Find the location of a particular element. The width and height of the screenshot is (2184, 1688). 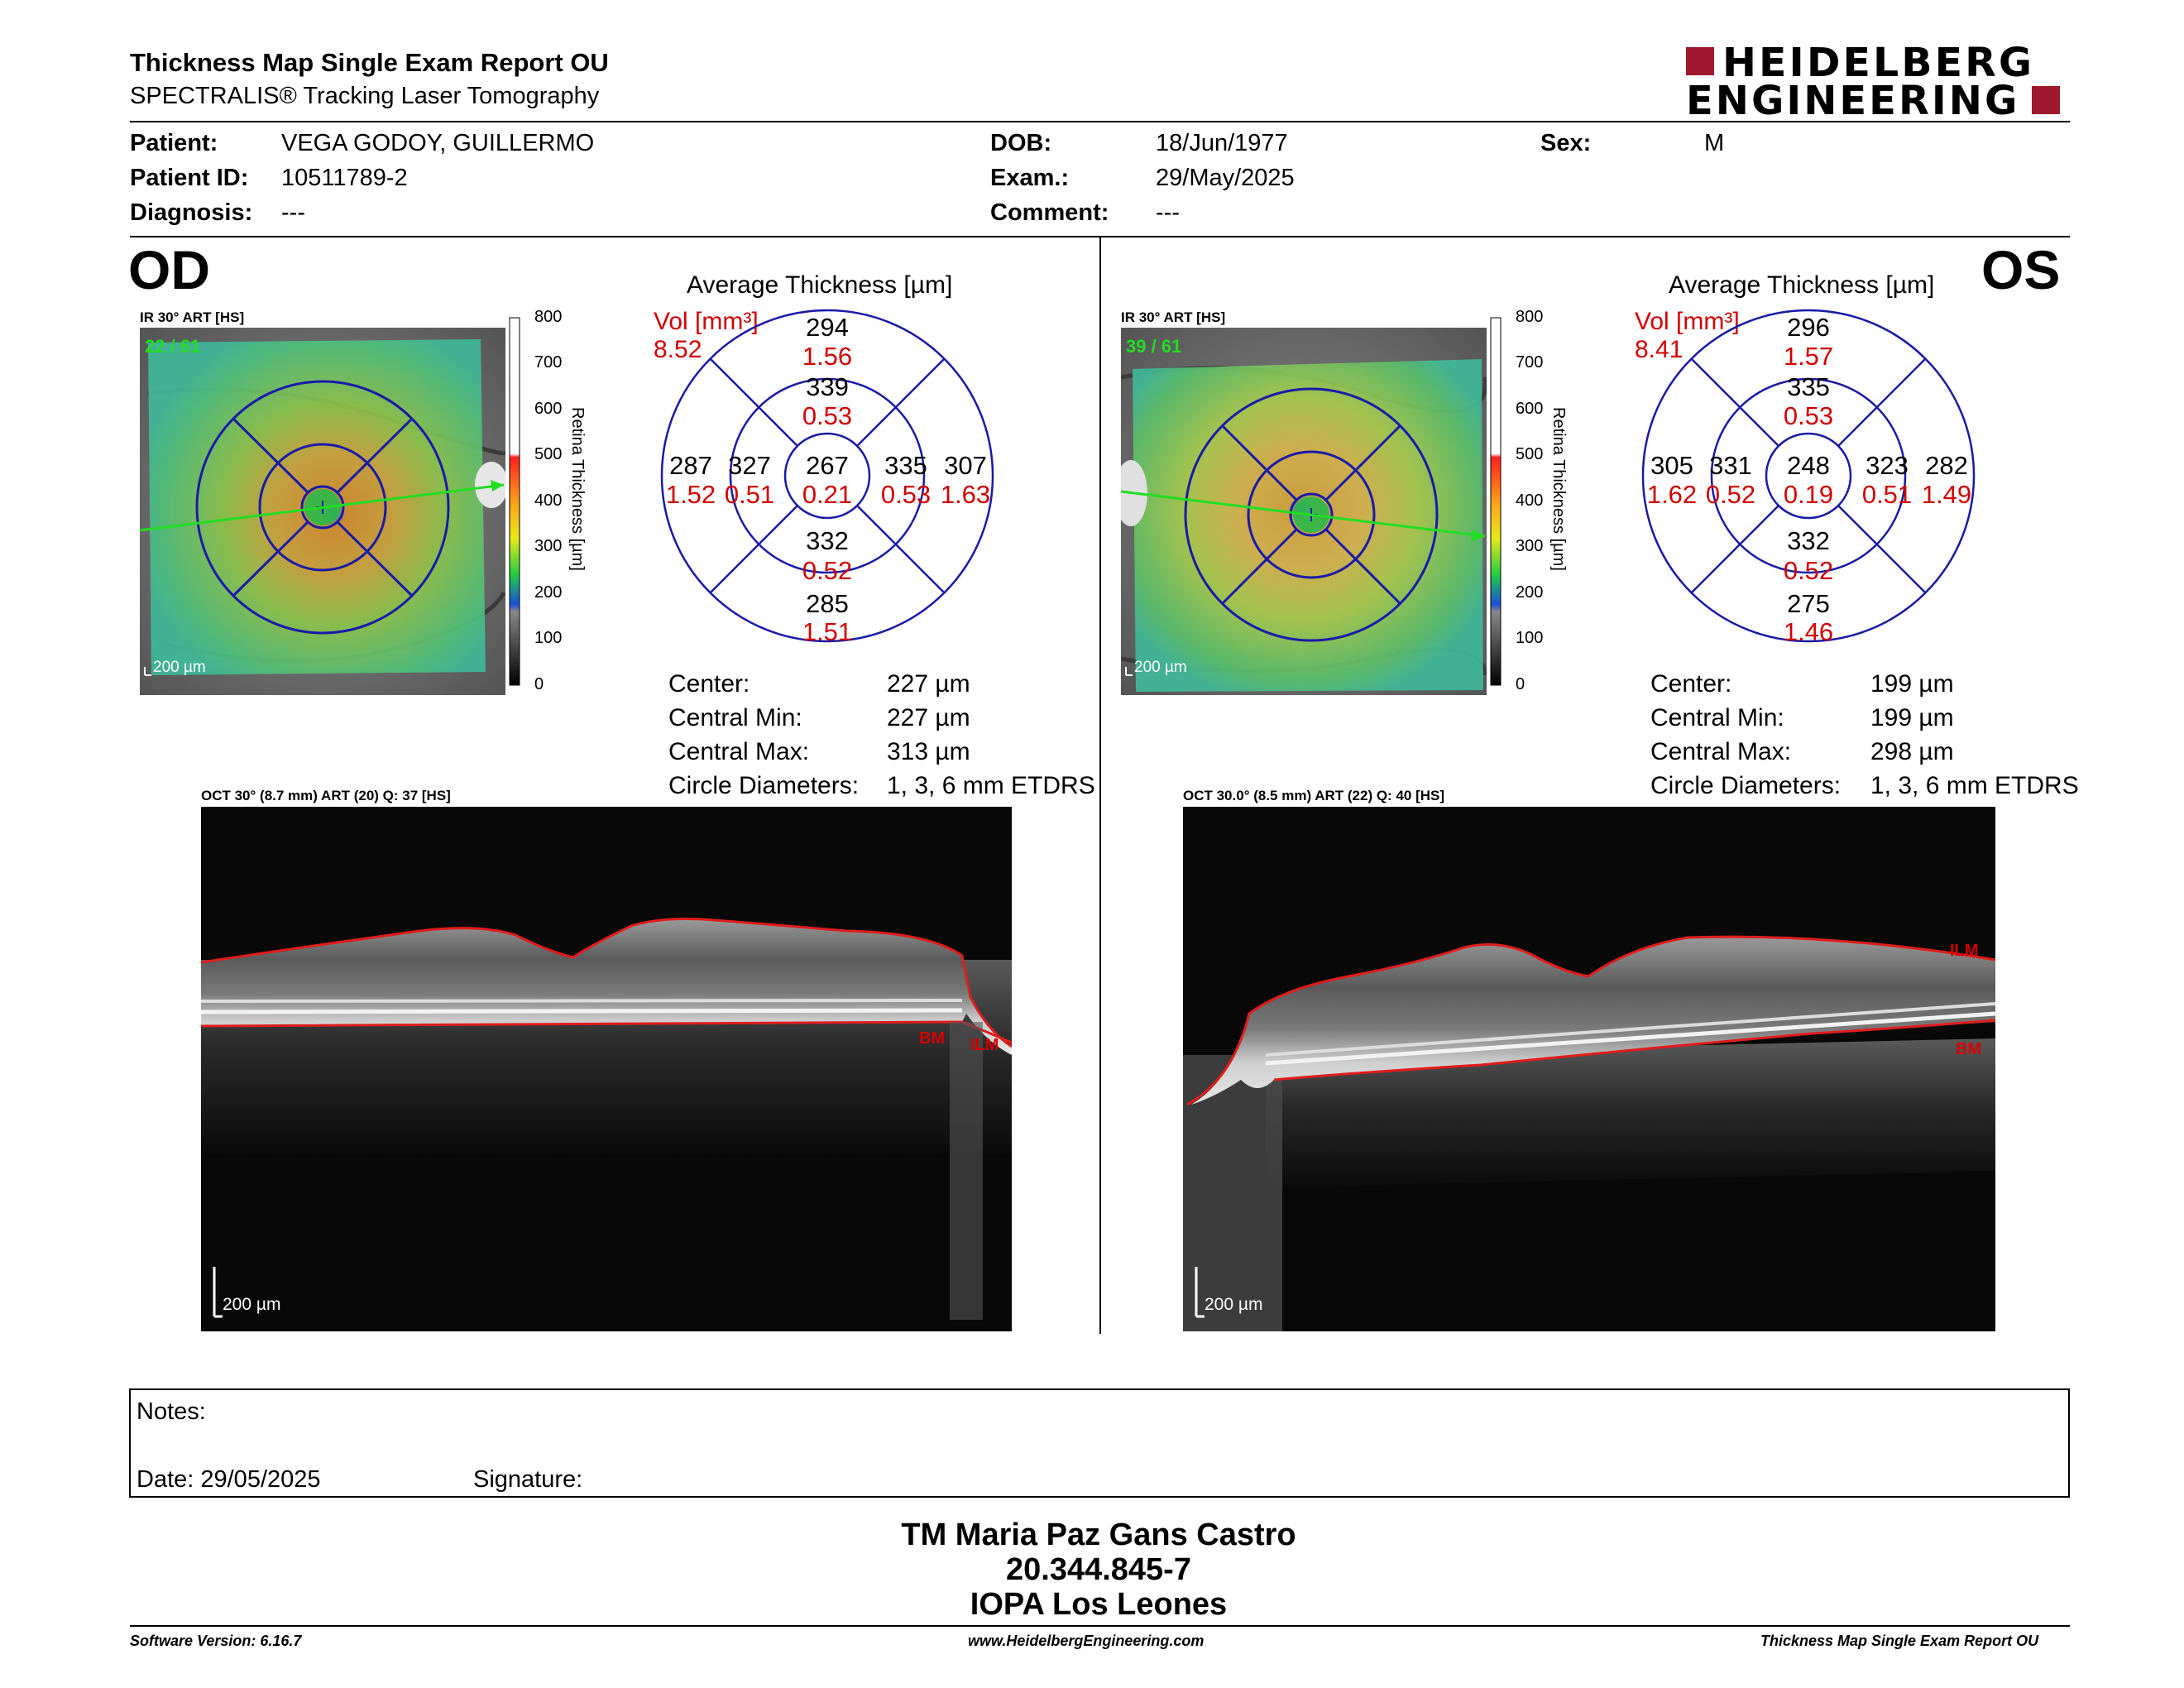

os-center-label: Center: is located at coordinates (1691, 684).